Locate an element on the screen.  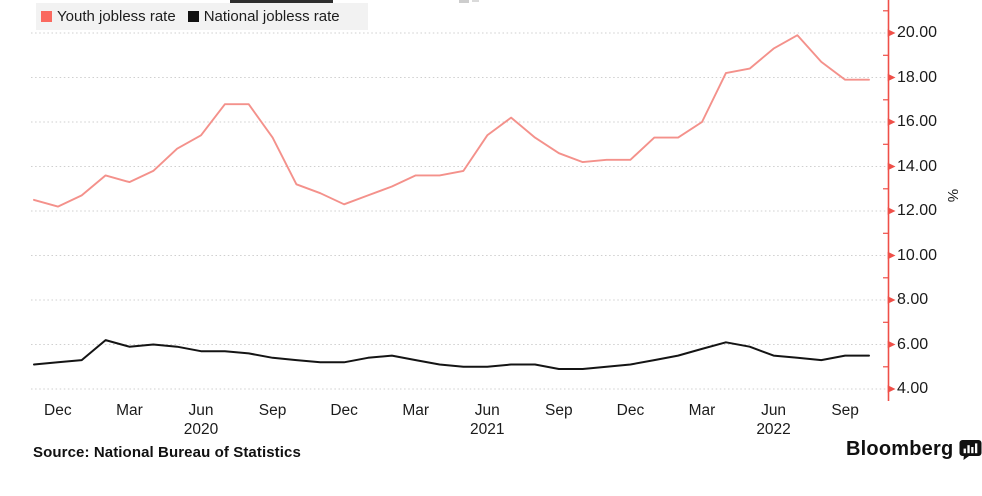
y-axis-tick-label: 10.00 is located at coordinates (917, 255).